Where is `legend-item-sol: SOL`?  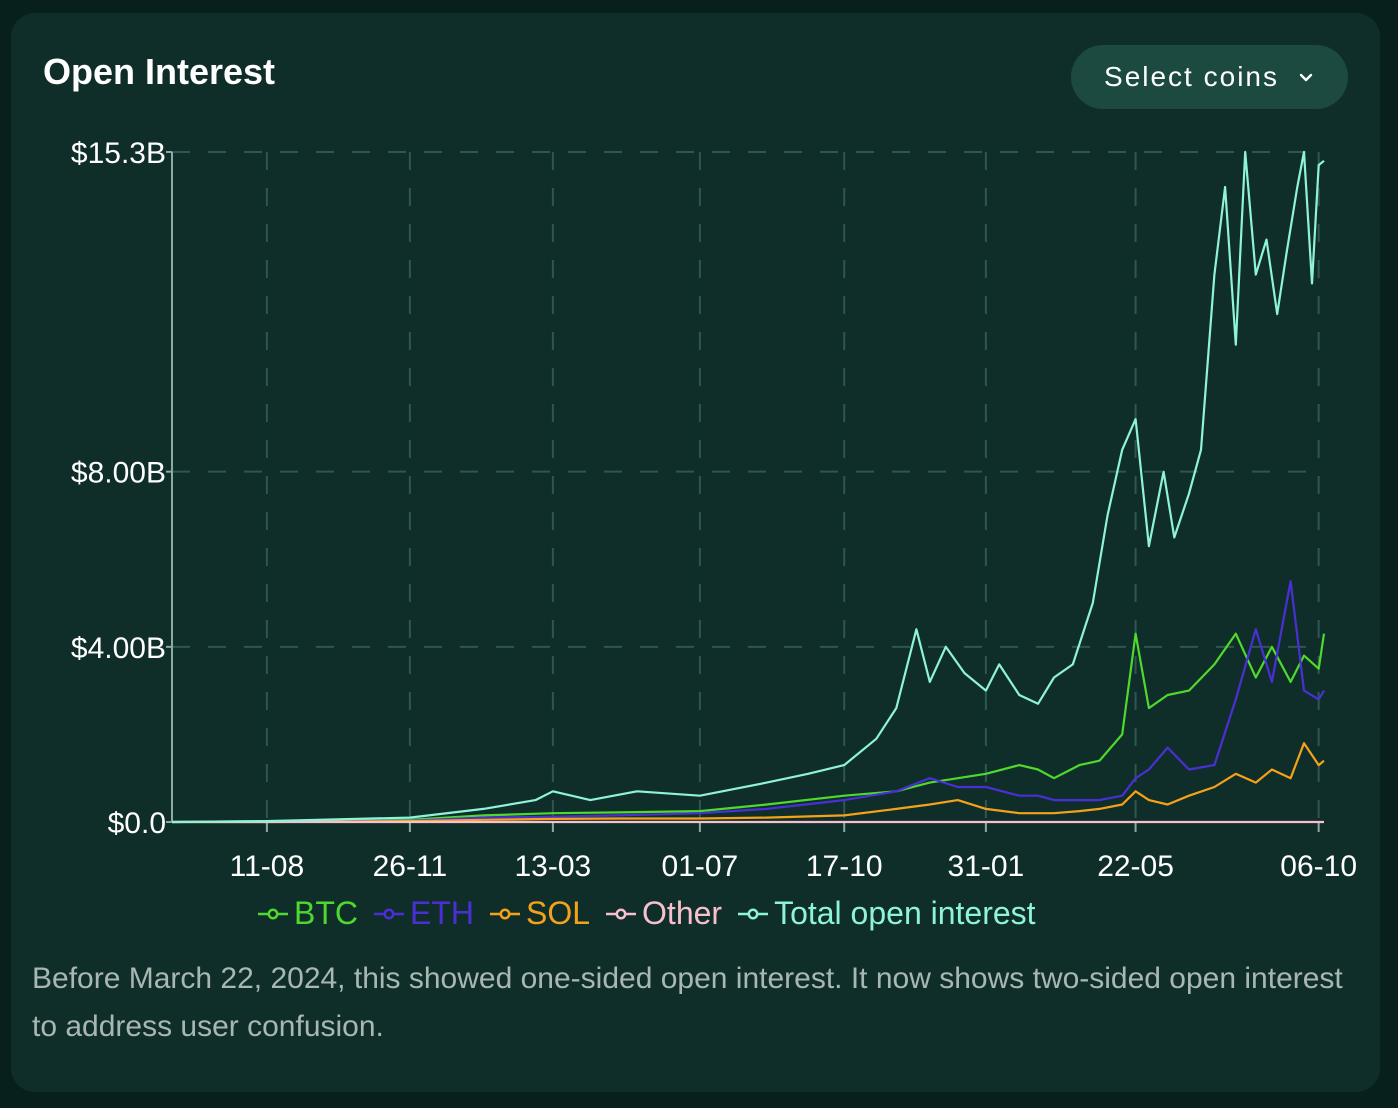 legend-item-sol: SOL is located at coordinates (540, 913).